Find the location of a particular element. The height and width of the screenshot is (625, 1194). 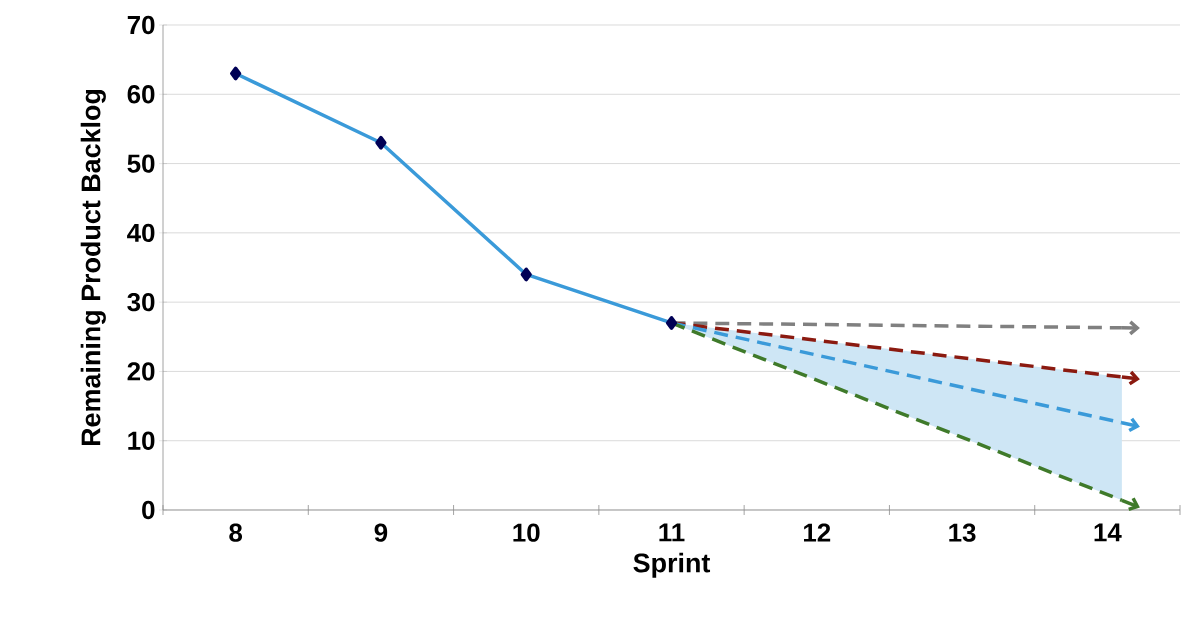

x-tick-label: 8 is located at coordinates (236, 532).